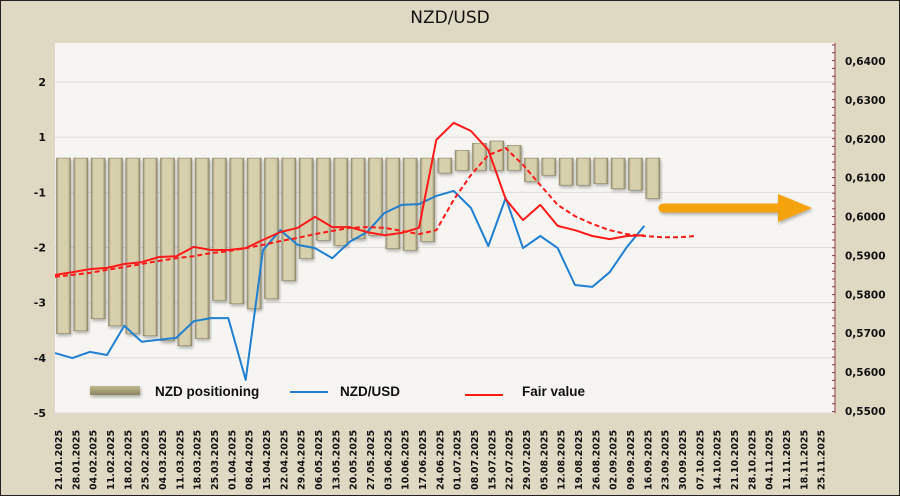 Image resolution: width=900 pixels, height=496 pixels. Describe the element at coordinates (42, 82) in the screenshot. I see `left-tick-label: 2` at that location.